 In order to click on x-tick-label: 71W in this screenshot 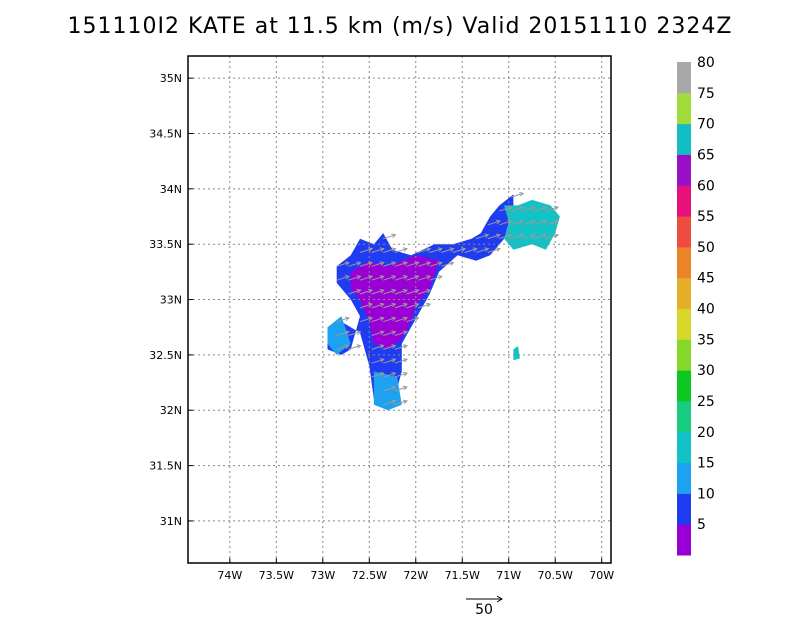, I will do `click(508, 575)`.